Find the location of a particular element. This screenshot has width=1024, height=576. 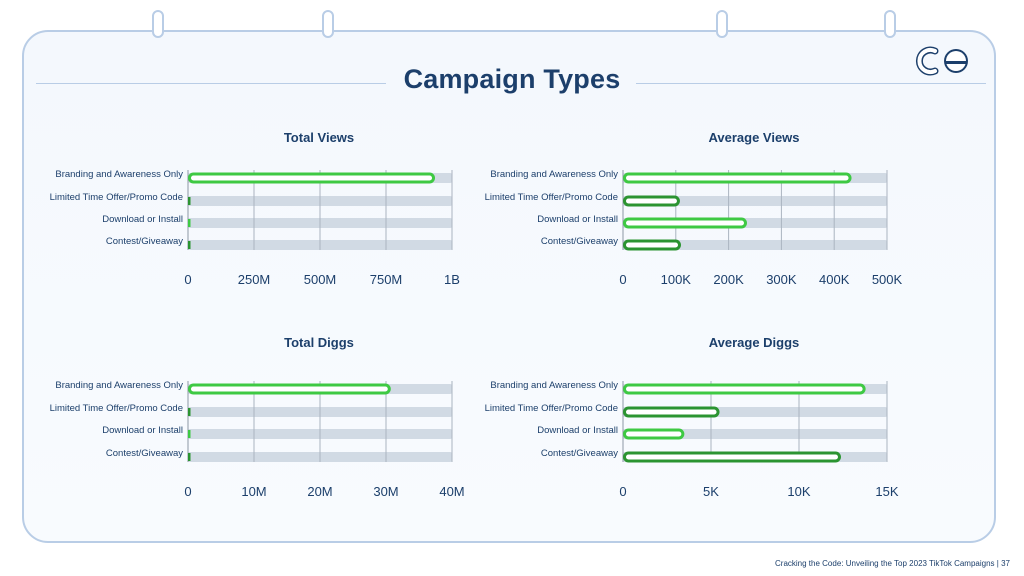

tick-label: 500K is located at coordinates (887, 279).